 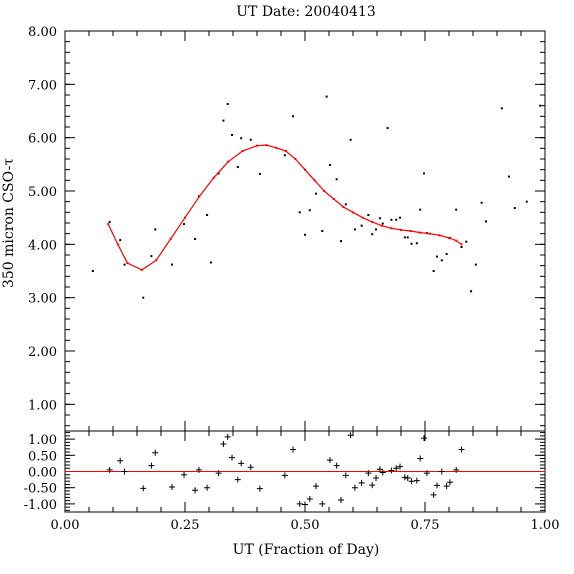 I want to click on x-axis-title: UT (Fraction of Day), so click(x=306, y=550).